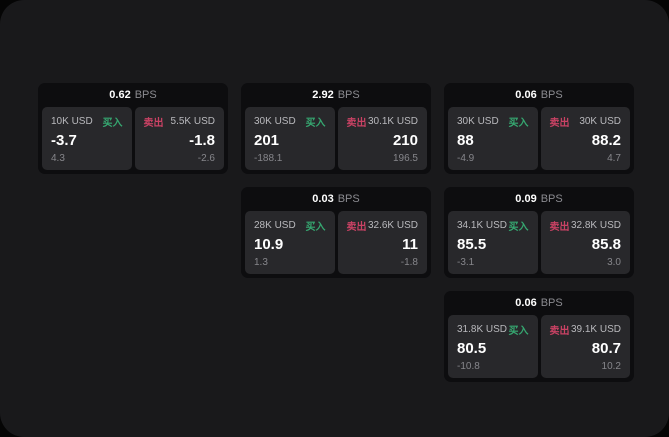 The height and width of the screenshot is (437, 669). What do you see at coordinates (614, 158) in the screenshot?
I see `sell-sub-value: 4.7` at bounding box center [614, 158].